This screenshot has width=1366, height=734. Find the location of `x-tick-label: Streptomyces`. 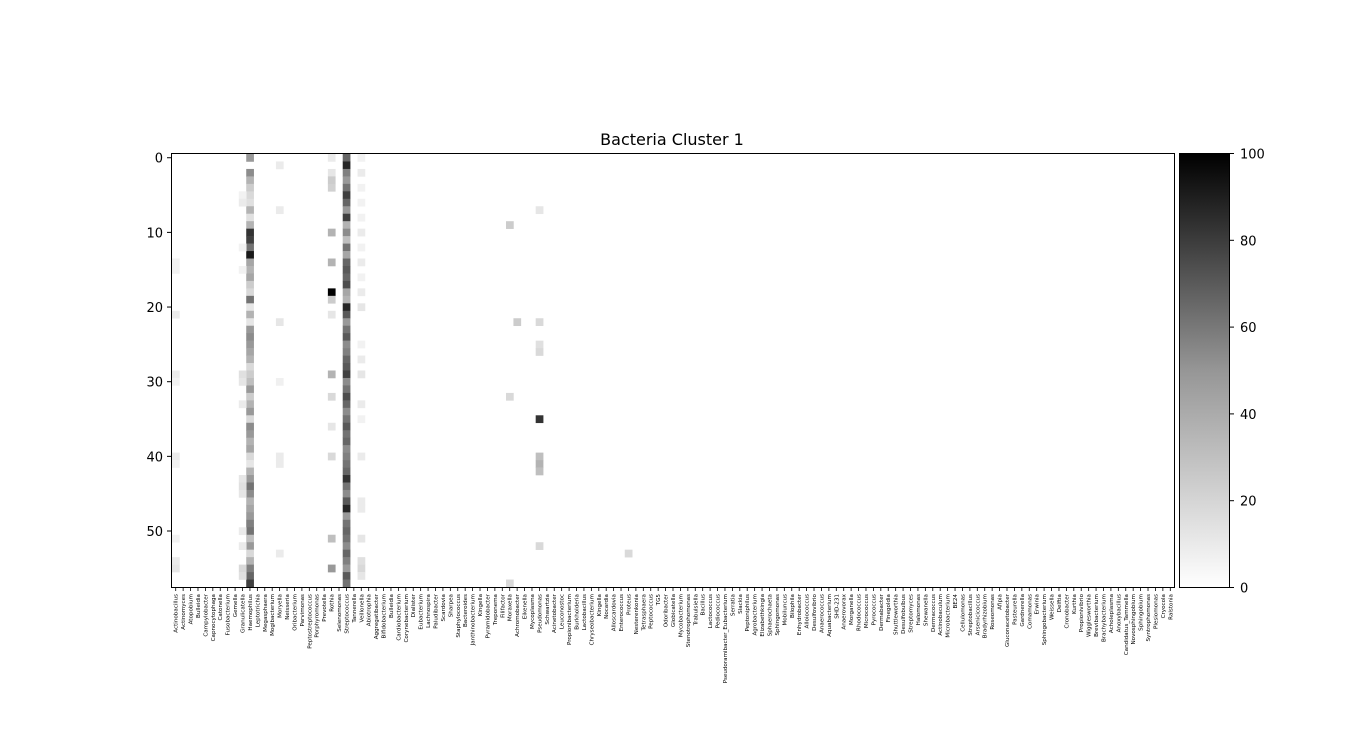

x-tick-label: Streptomyces is located at coordinates (912, 613).